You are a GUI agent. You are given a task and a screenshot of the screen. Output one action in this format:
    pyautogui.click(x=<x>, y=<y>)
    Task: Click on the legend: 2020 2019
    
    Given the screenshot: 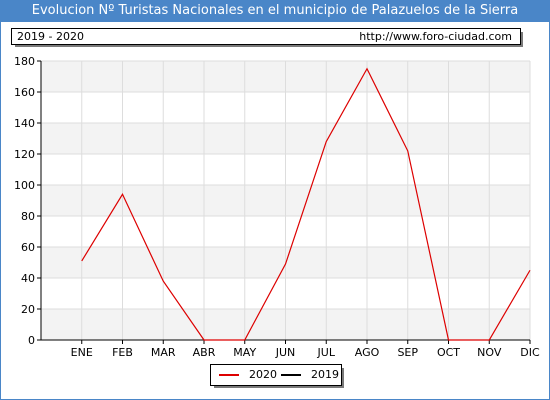 What is the action you would take?
    pyautogui.click(x=276, y=375)
    